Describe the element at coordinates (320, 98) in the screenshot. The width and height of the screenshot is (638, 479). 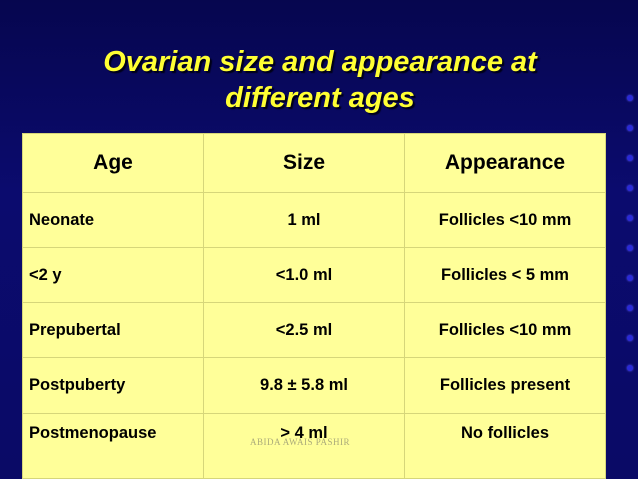
I see `title-line-2: different ages` at that location.